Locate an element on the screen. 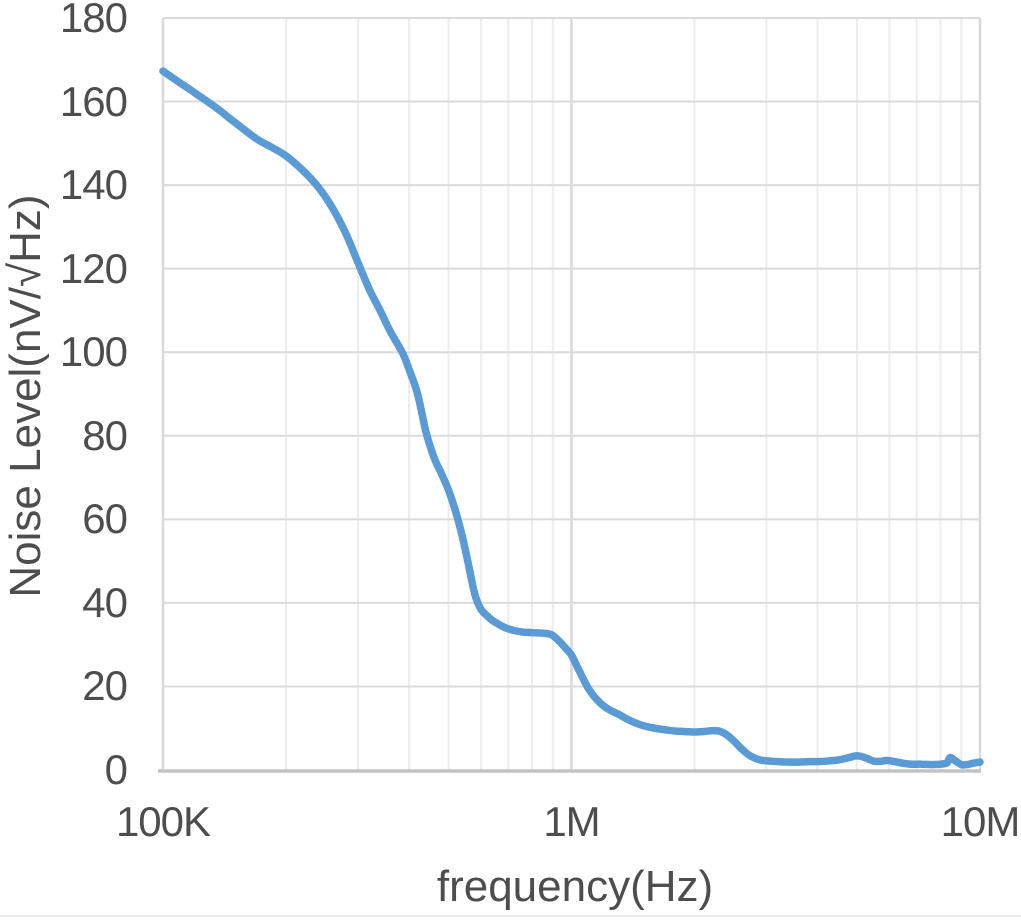  y-axis-title-text: Noise Level(nV/√Hz) is located at coordinates (25, 396).